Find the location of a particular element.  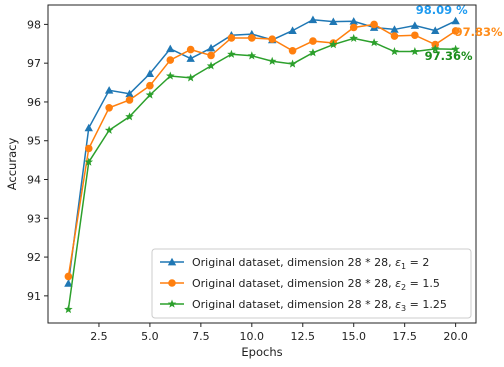

end-value-labels: 98.09 % 97.83% 97.36% is located at coordinates (459, 33).